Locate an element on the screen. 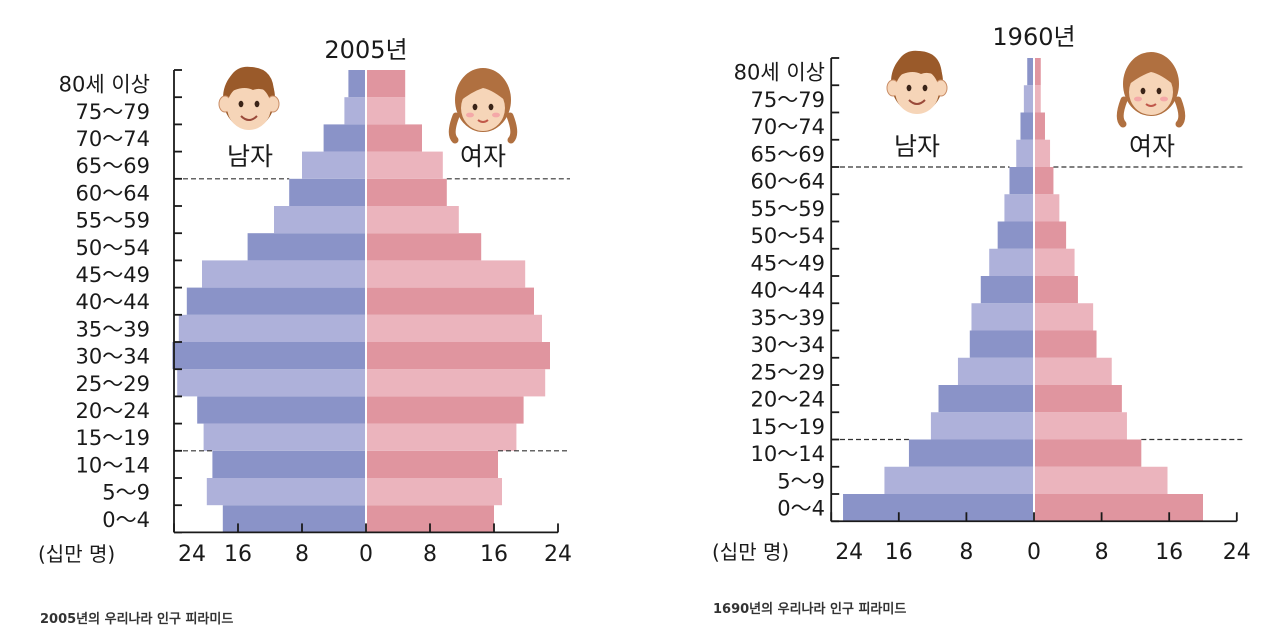 This screenshot has height=637, width=1280. age-label: 75～79 is located at coordinates (788, 100).